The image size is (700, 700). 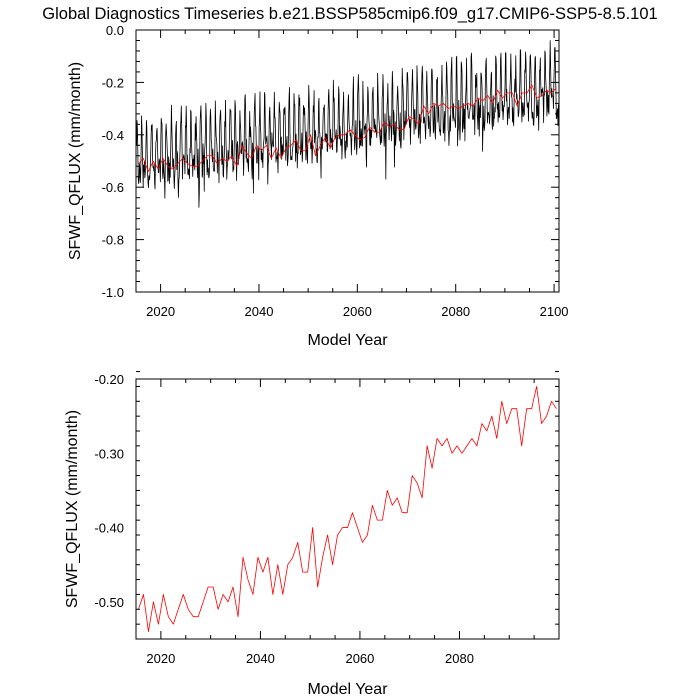 I want to click on y-tick-label: -0.40, so click(x=109, y=528).